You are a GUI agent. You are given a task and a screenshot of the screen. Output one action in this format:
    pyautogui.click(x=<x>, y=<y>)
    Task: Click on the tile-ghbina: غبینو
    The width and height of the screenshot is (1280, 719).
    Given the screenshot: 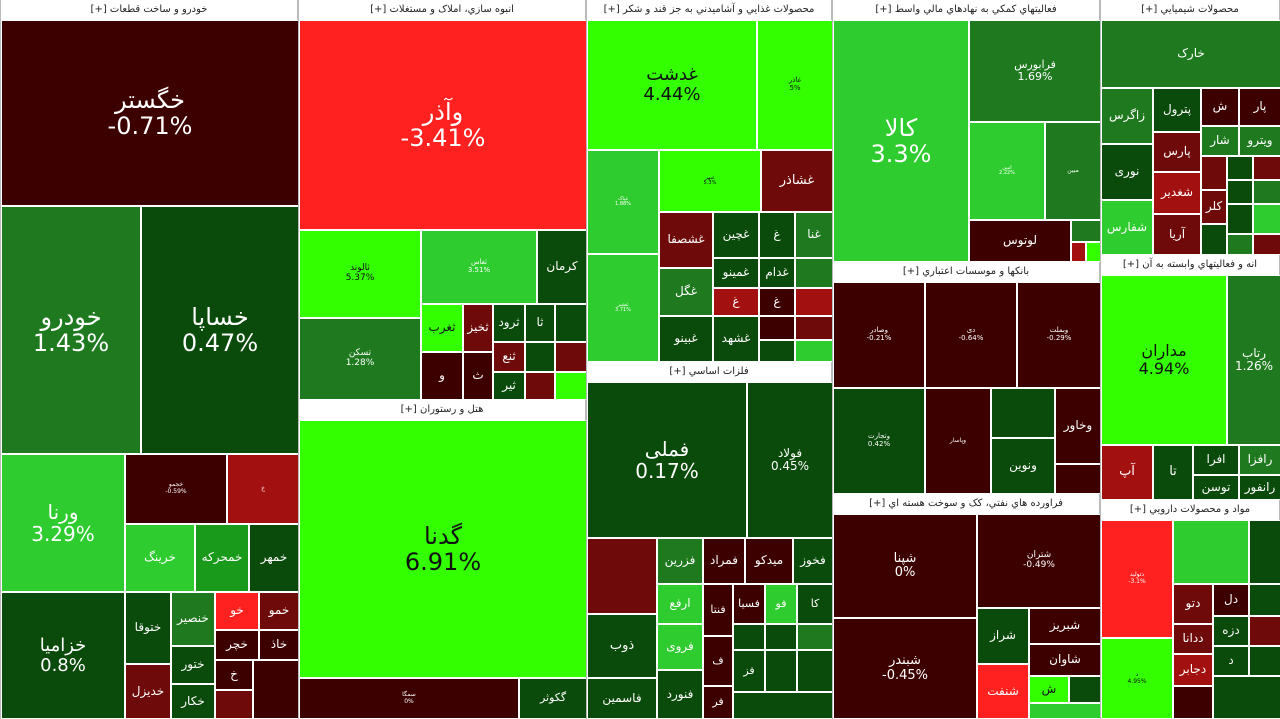 What is the action you would take?
    pyautogui.click(x=686, y=339)
    